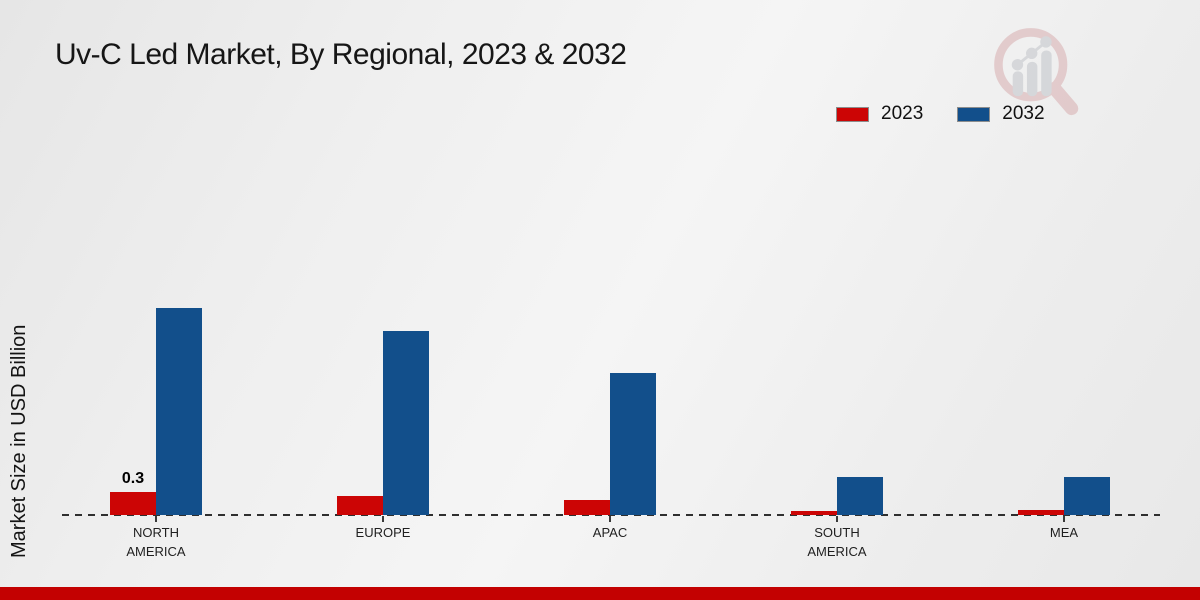 The image size is (1200, 600). What do you see at coordinates (1064, 532) in the screenshot?
I see `x-label-mea: MEA` at bounding box center [1064, 532].